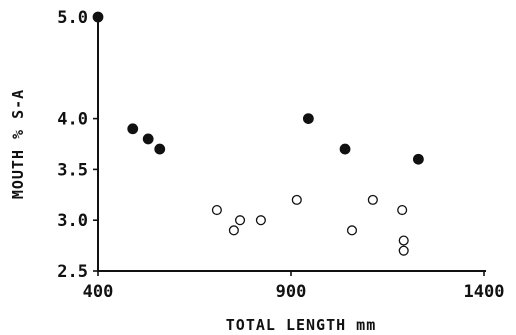 The width and height of the screenshot is (516, 335). Describe the element at coordinates (291, 292) in the screenshot. I see `x-tick-label: 900` at that location.